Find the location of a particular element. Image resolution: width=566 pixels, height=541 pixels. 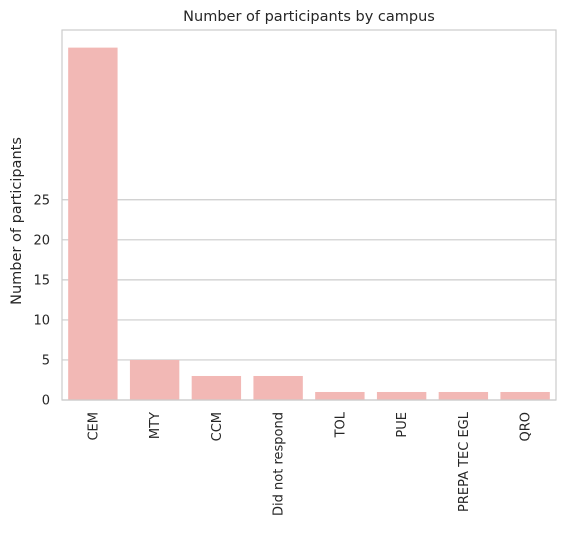

y-axis-label: Number of participants is located at coordinates (17, 221).